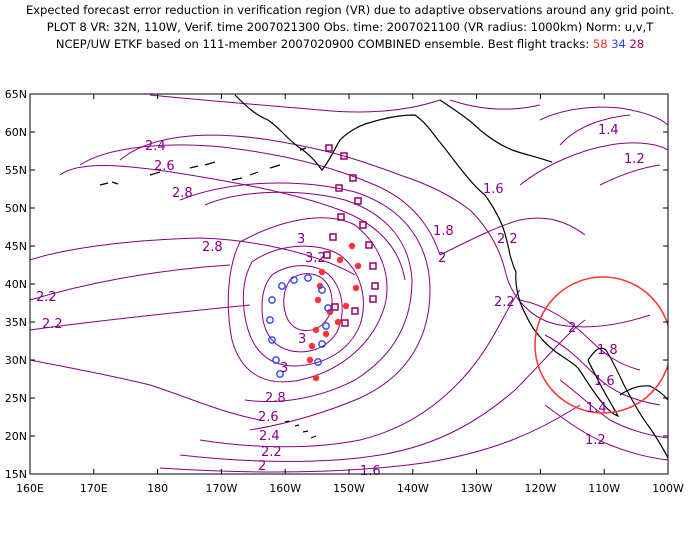 This screenshot has width=700, height=540. What do you see at coordinates (637, 44) in the screenshot?
I see `track-number-28: 28` at bounding box center [637, 44].